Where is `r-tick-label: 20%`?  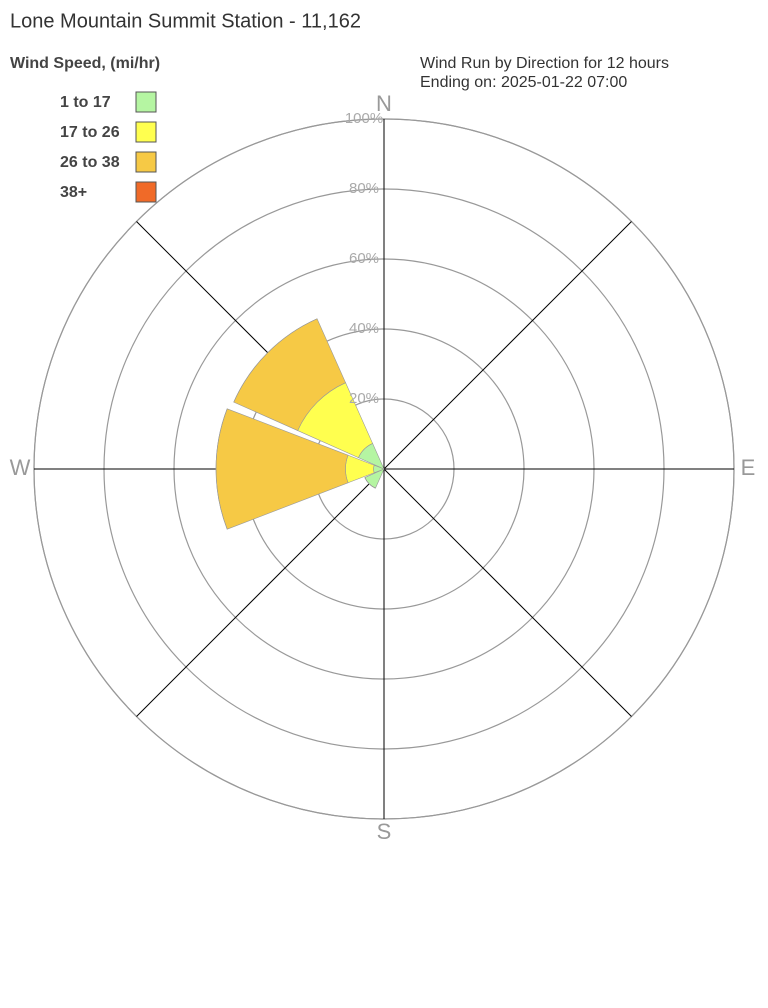
r-tick-label: 20% is located at coordinates (364, 398).